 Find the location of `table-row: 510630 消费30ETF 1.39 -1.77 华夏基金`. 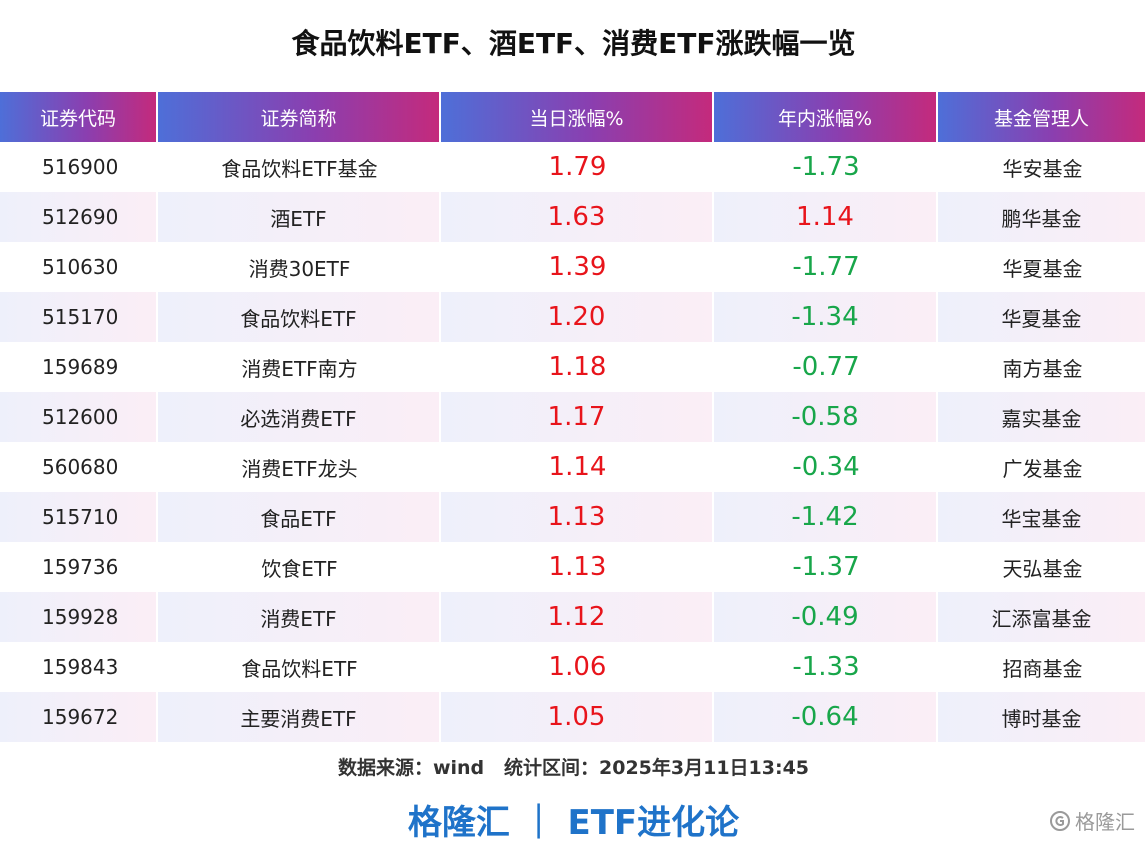

table-row: 510630 消费30ETF 1.39 -1.77 华夏基金 is located at coordinates (573, 267).